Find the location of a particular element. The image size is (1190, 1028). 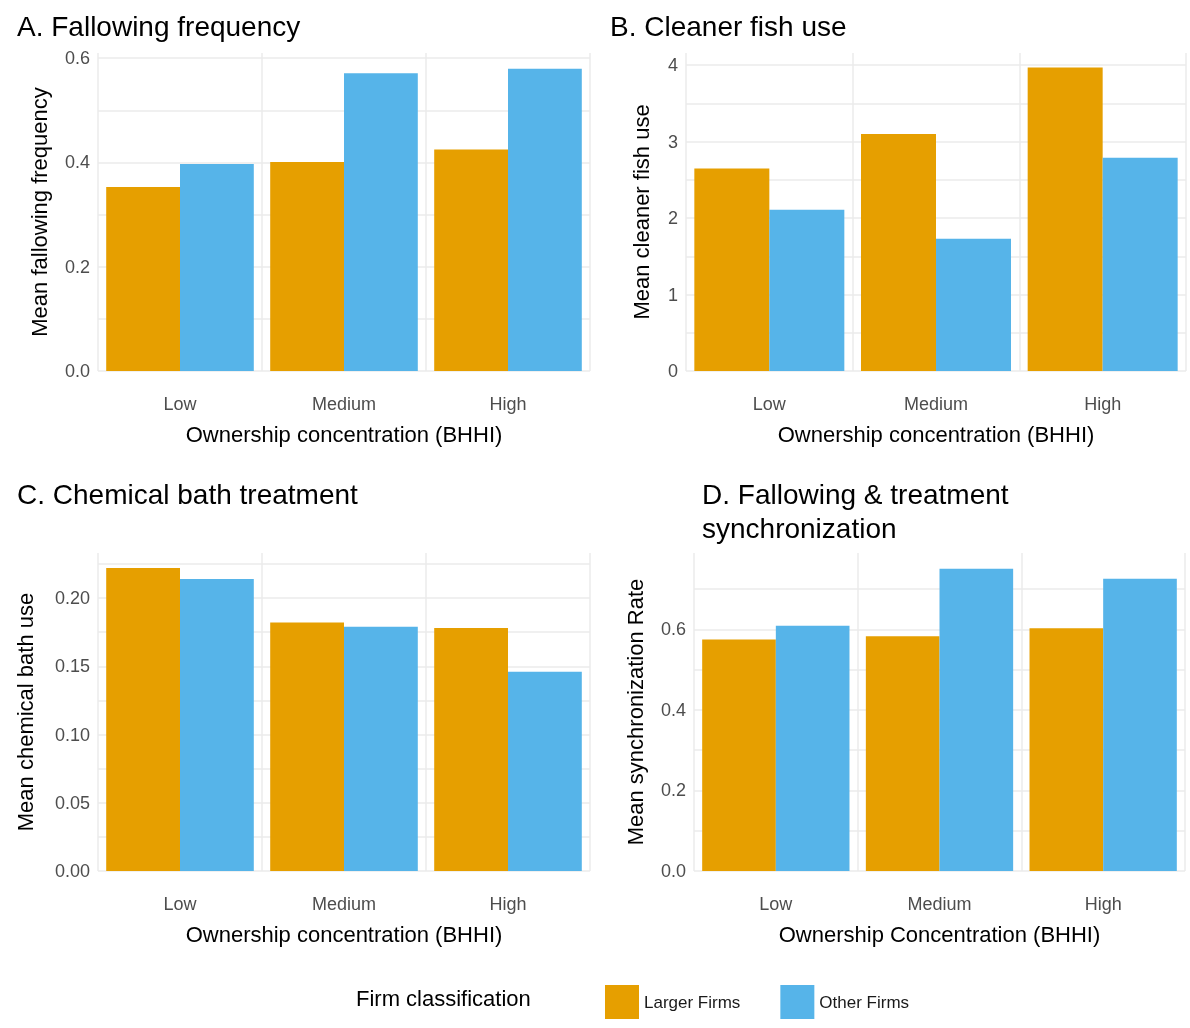

y-tick-label: 4 is located at coordinates (672, 65).